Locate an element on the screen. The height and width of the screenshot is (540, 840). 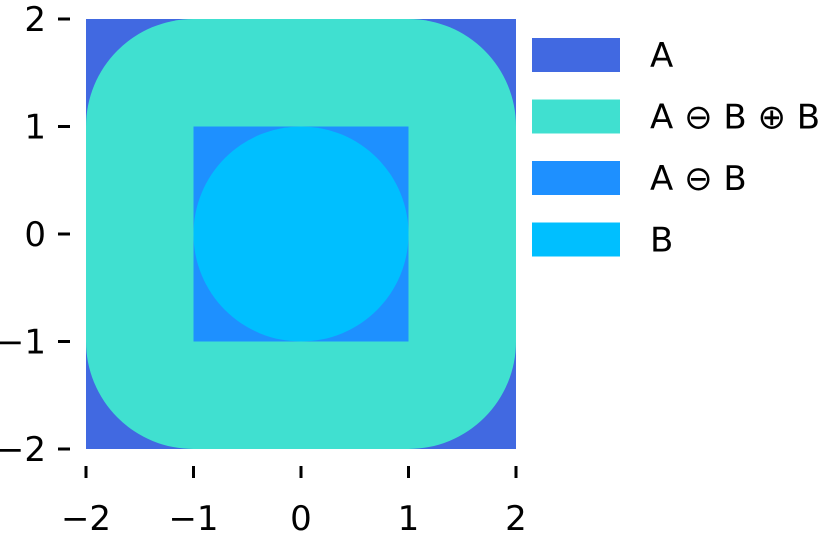
y-tick-label: −1 is located at coordinates (23, 343).